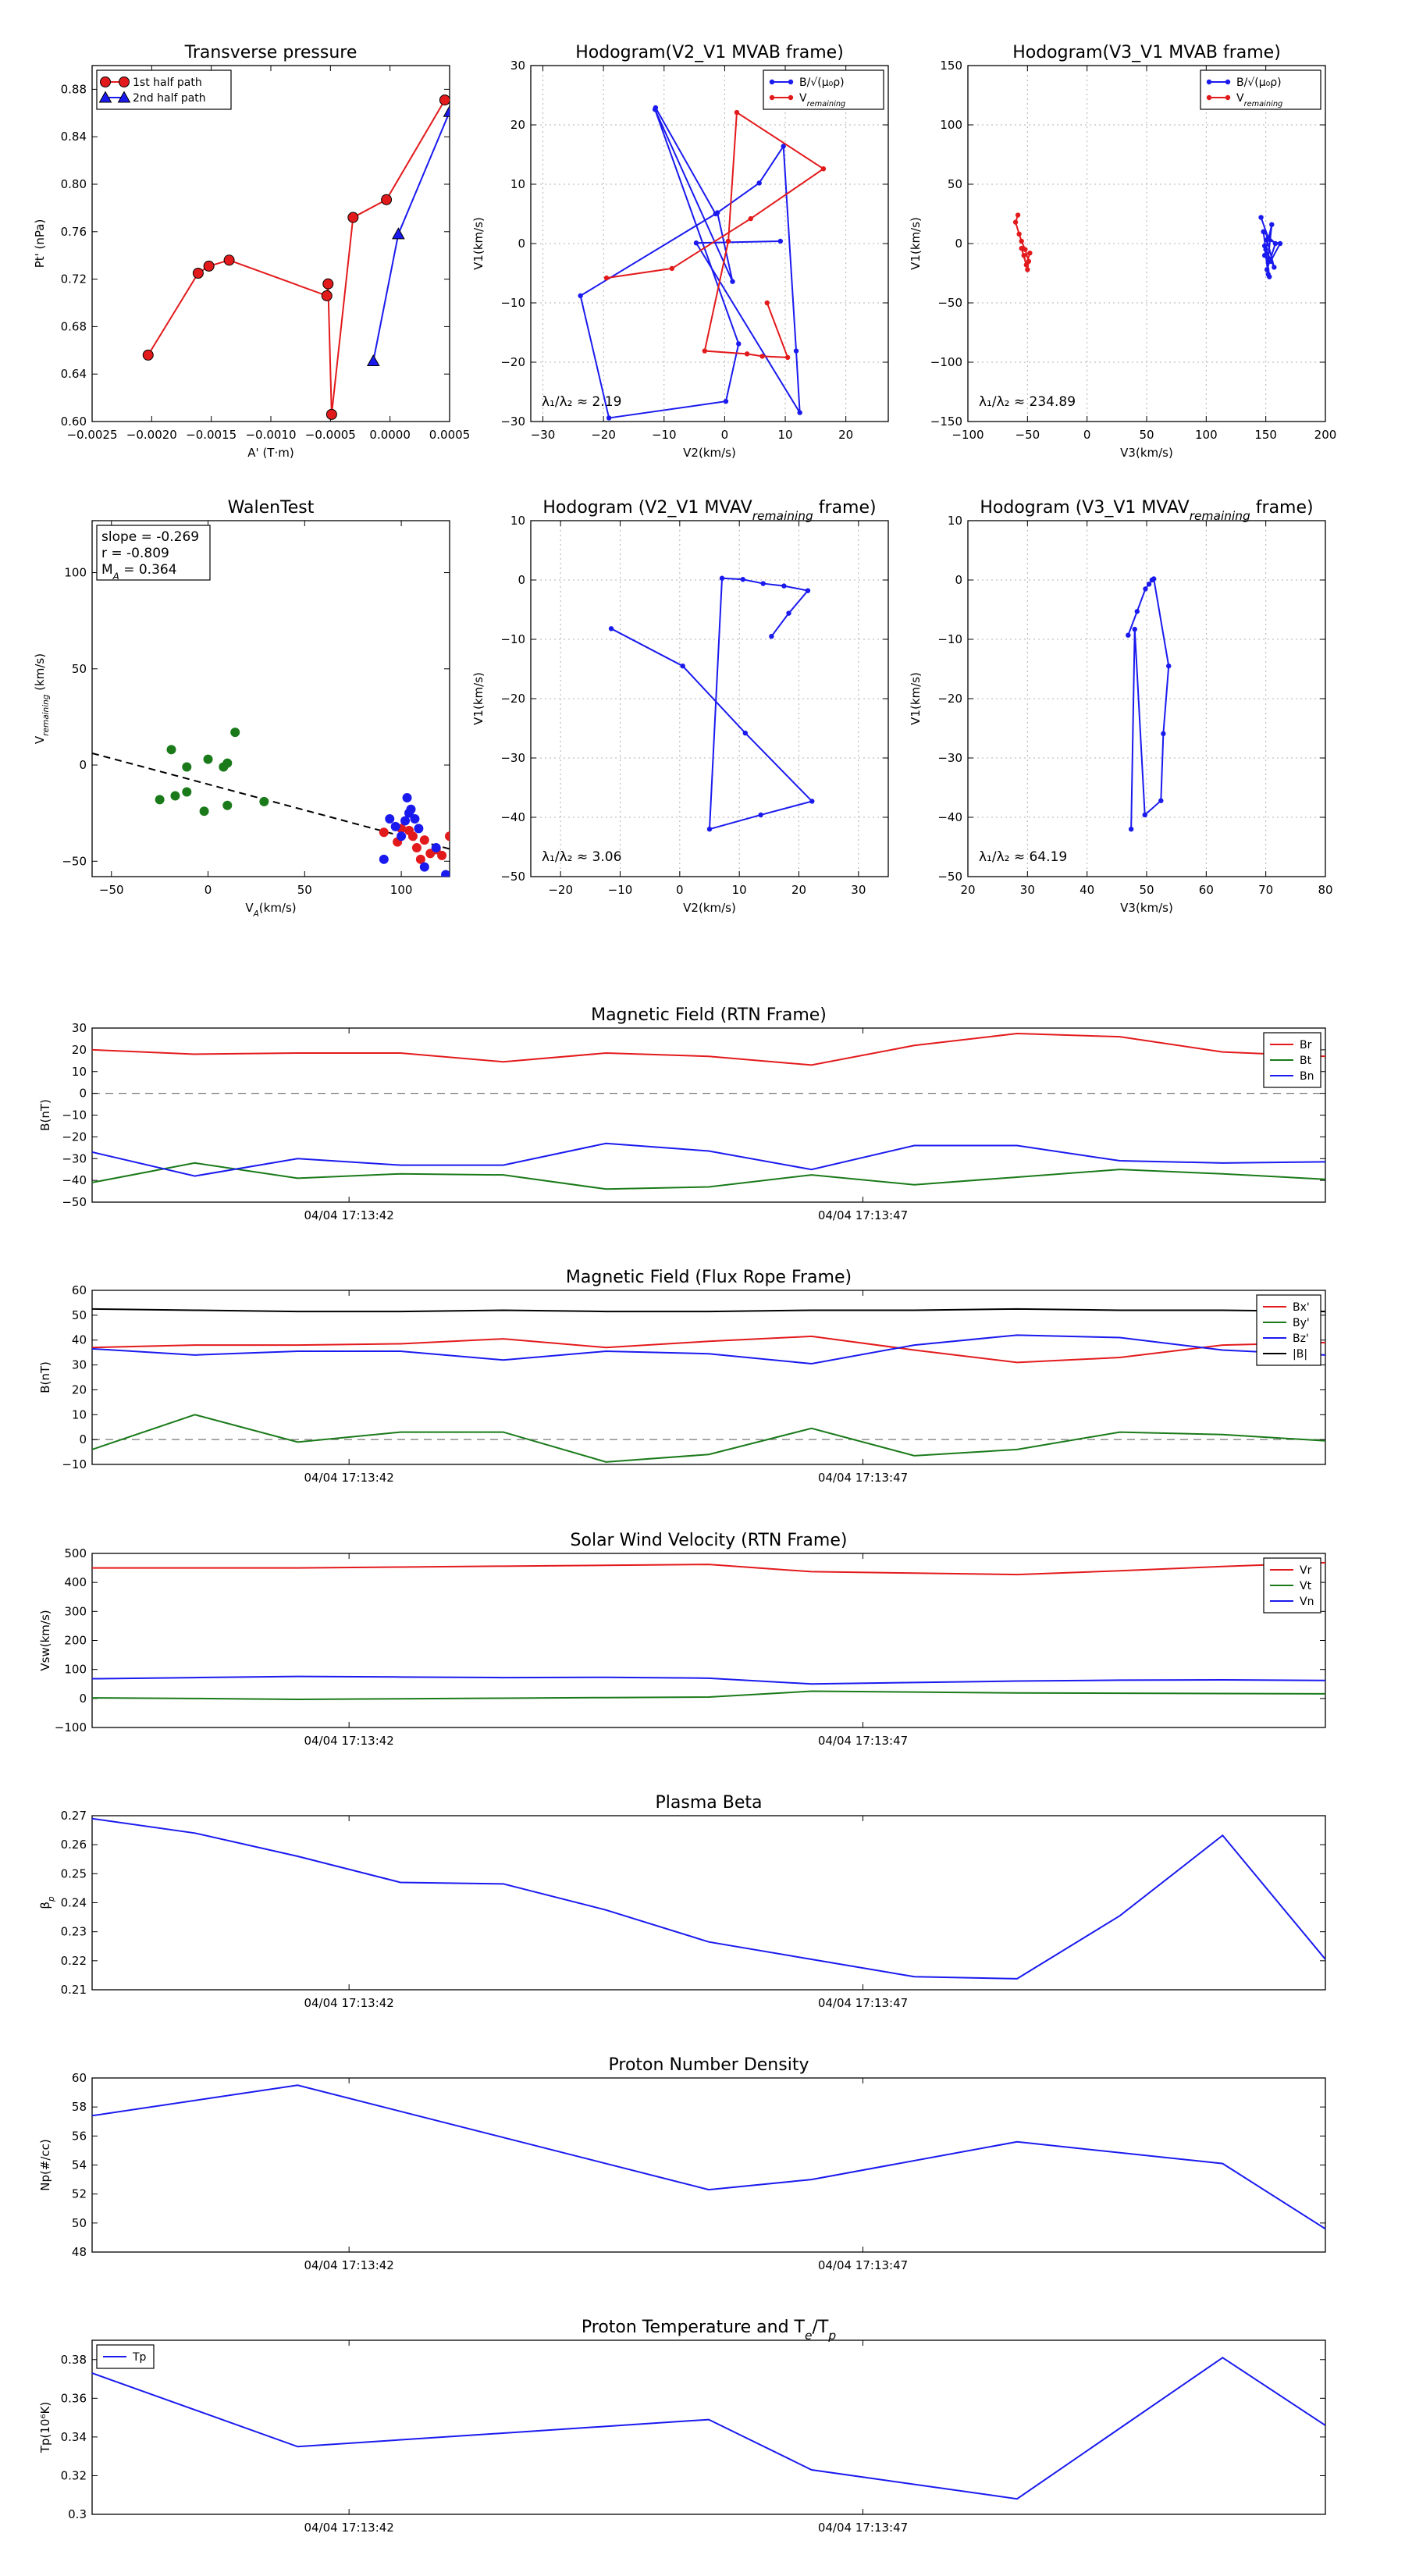 The image size is (1405, 2576). What do you see at coordinates (446, 111) in the screenshot?
I see `data-point-2nd half path` at bounding box center [446, 111].